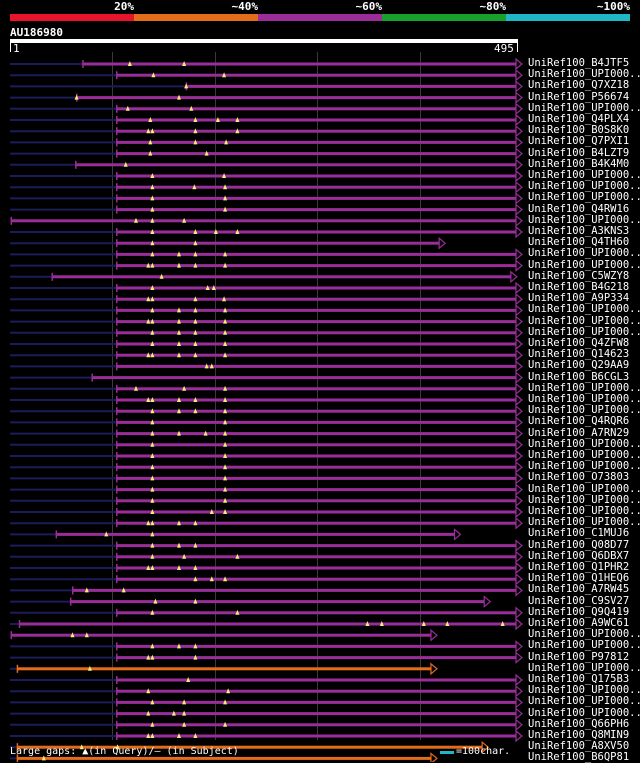 The height and width of the screenshot is (763, 640). I want to click on hit-label: UniRef100_Q4RQR6, so click(579, 421).